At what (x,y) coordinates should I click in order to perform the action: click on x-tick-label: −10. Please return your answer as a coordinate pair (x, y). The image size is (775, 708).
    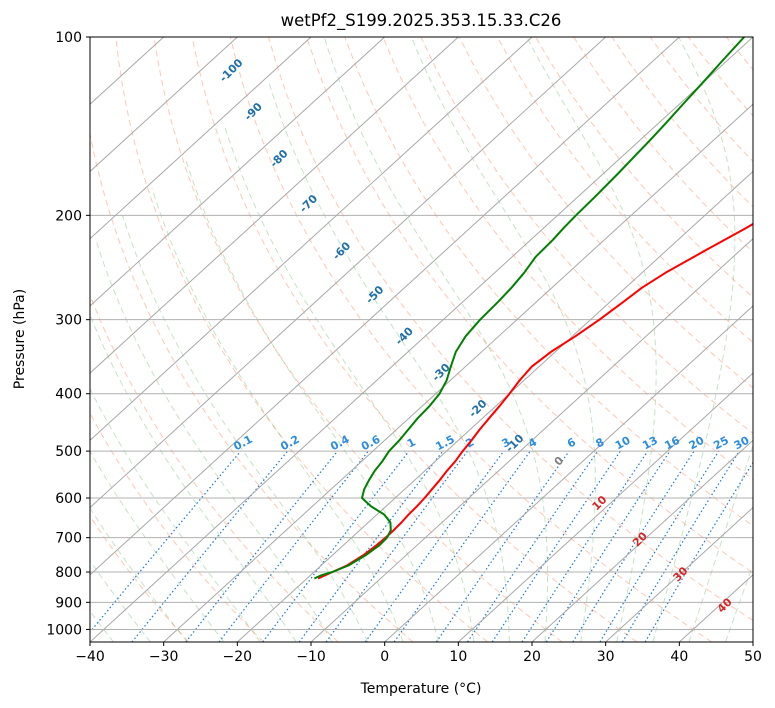
    Looking at the image, I should click on (311, 657).